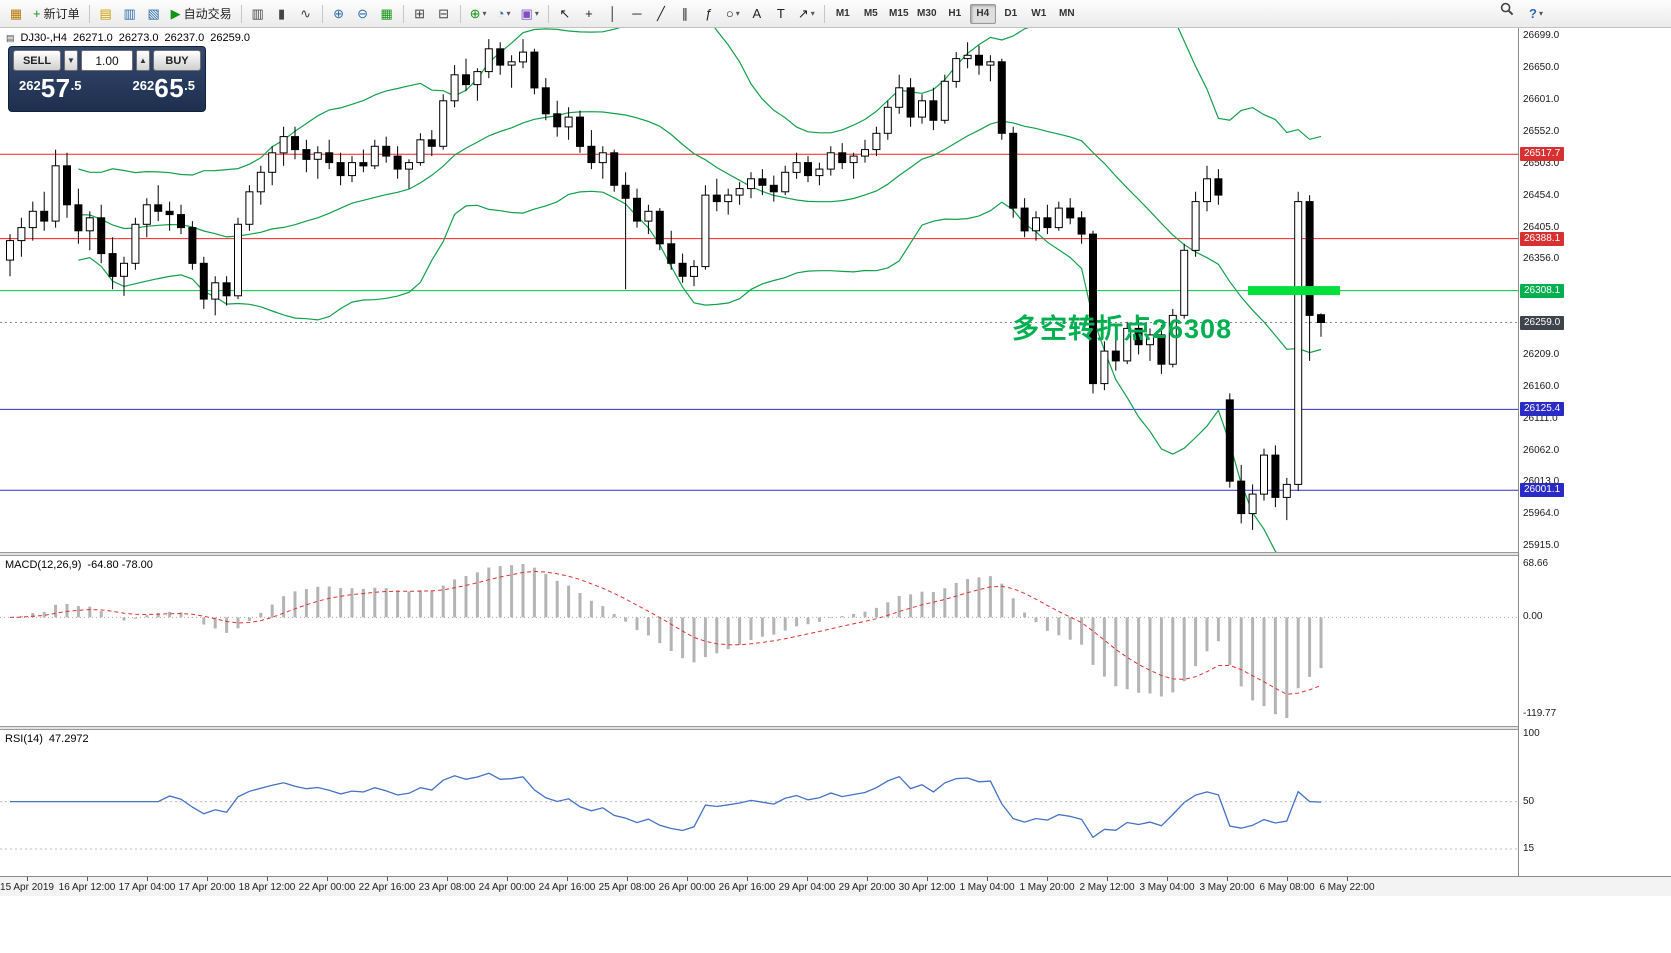 The image size is (1671, 953). I want to click on price-tick-label: 26405.0, so click(1541, 227).